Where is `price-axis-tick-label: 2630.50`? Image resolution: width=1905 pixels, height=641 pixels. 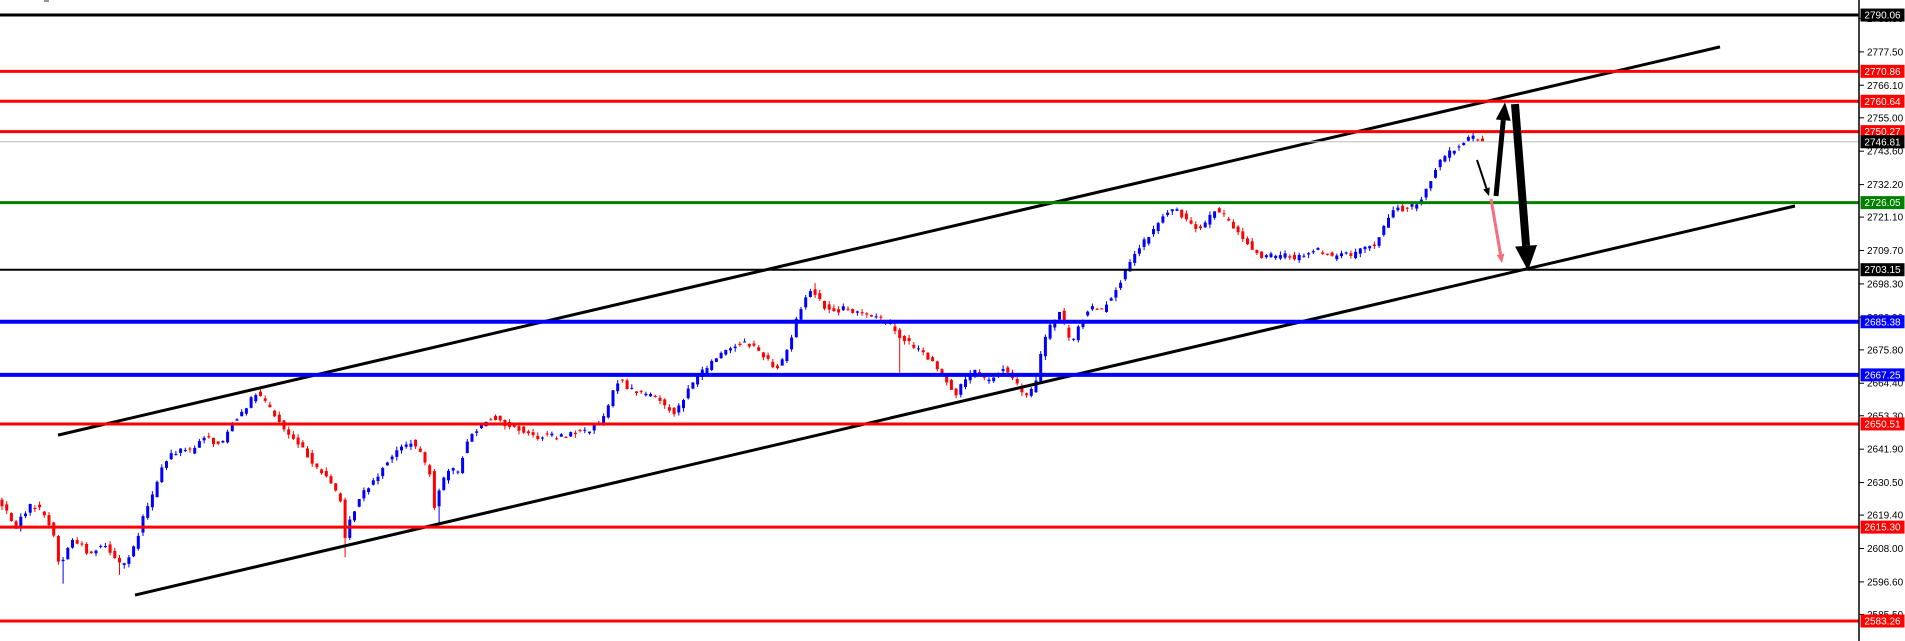
price-axis-tick-label: 2630.50 is located at coordinates (1885, 483).